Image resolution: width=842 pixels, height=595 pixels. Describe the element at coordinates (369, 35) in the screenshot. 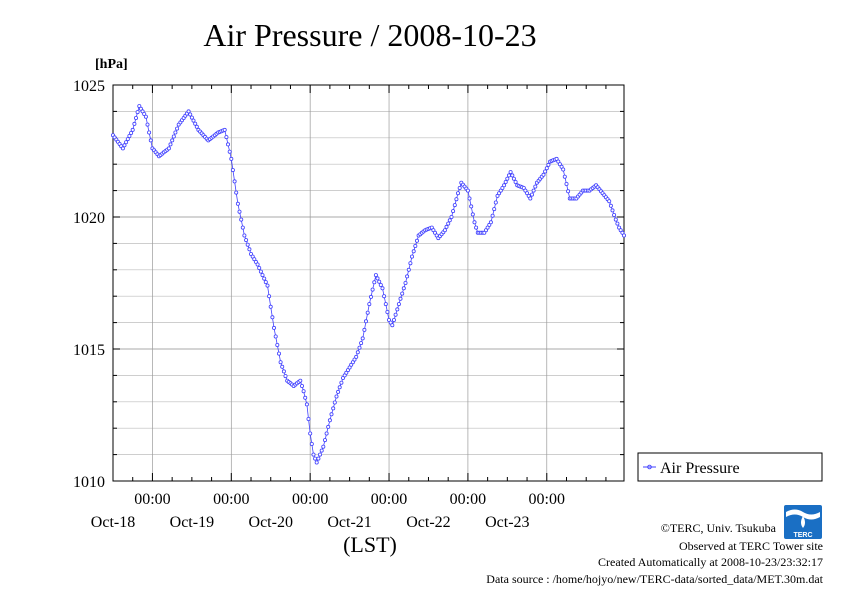

I see `chart-title: Air Pressure / 2008-10-23` at that location.